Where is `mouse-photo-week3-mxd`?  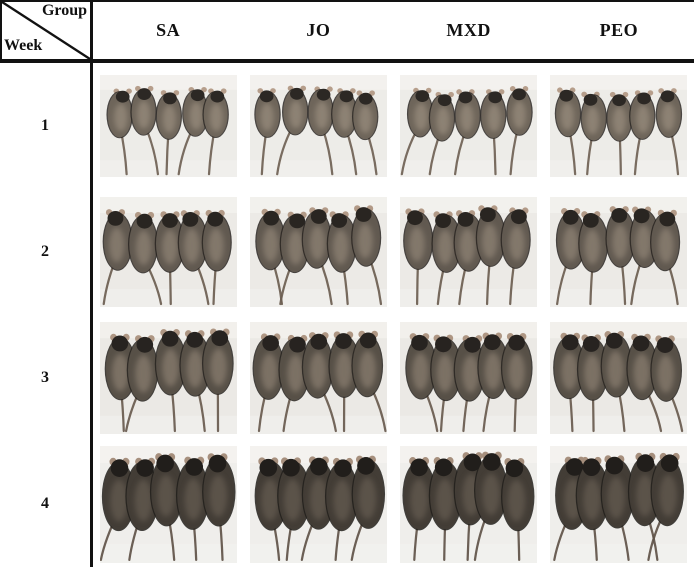
mouse-photo-week3-mxd is located at coordinates (469, 378).